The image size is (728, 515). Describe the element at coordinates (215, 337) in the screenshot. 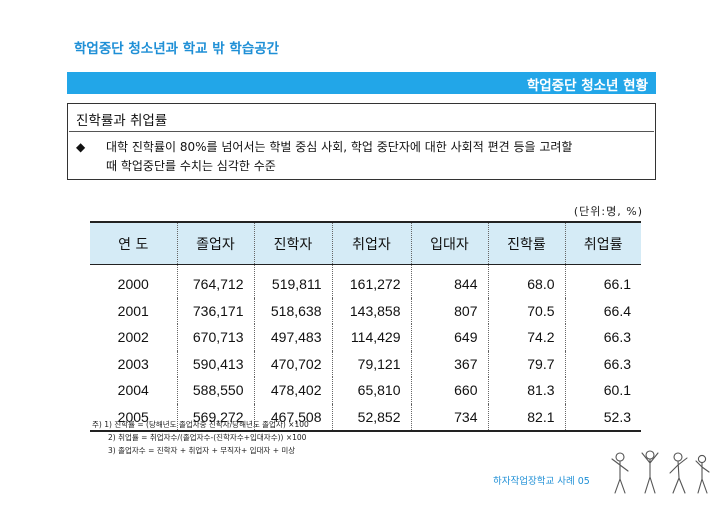

I see `table-cell: 670,713` at that location.